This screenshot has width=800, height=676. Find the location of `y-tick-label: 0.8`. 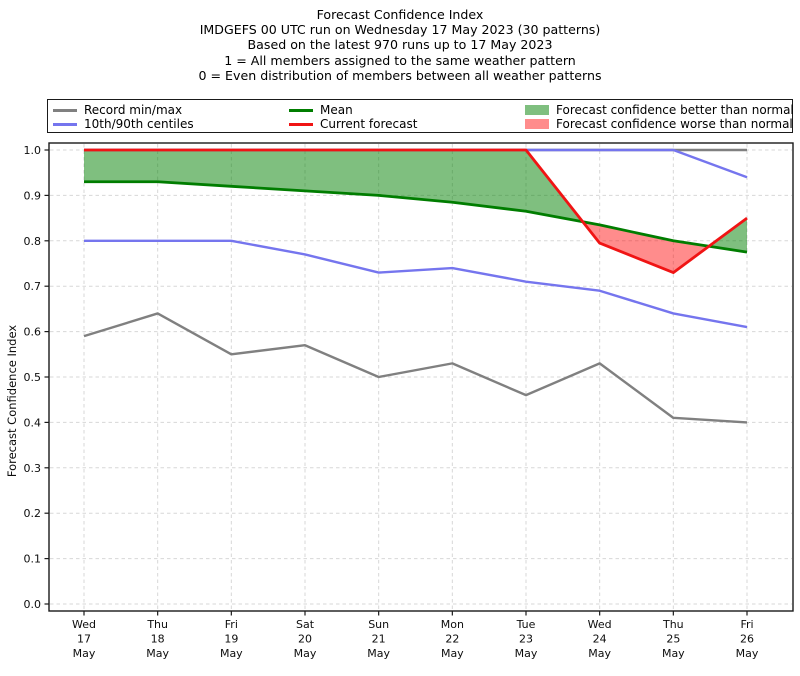

y-tick-label: 0.8 is located at coordinates (33, 241).